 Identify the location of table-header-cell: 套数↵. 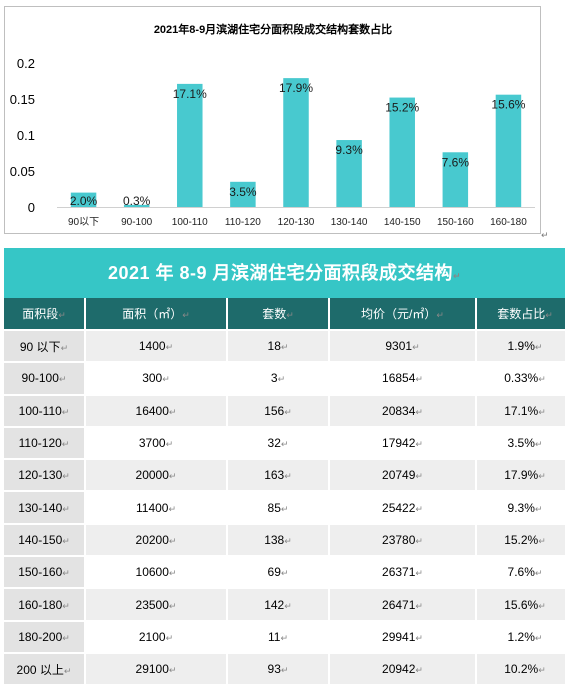
(278, 314).